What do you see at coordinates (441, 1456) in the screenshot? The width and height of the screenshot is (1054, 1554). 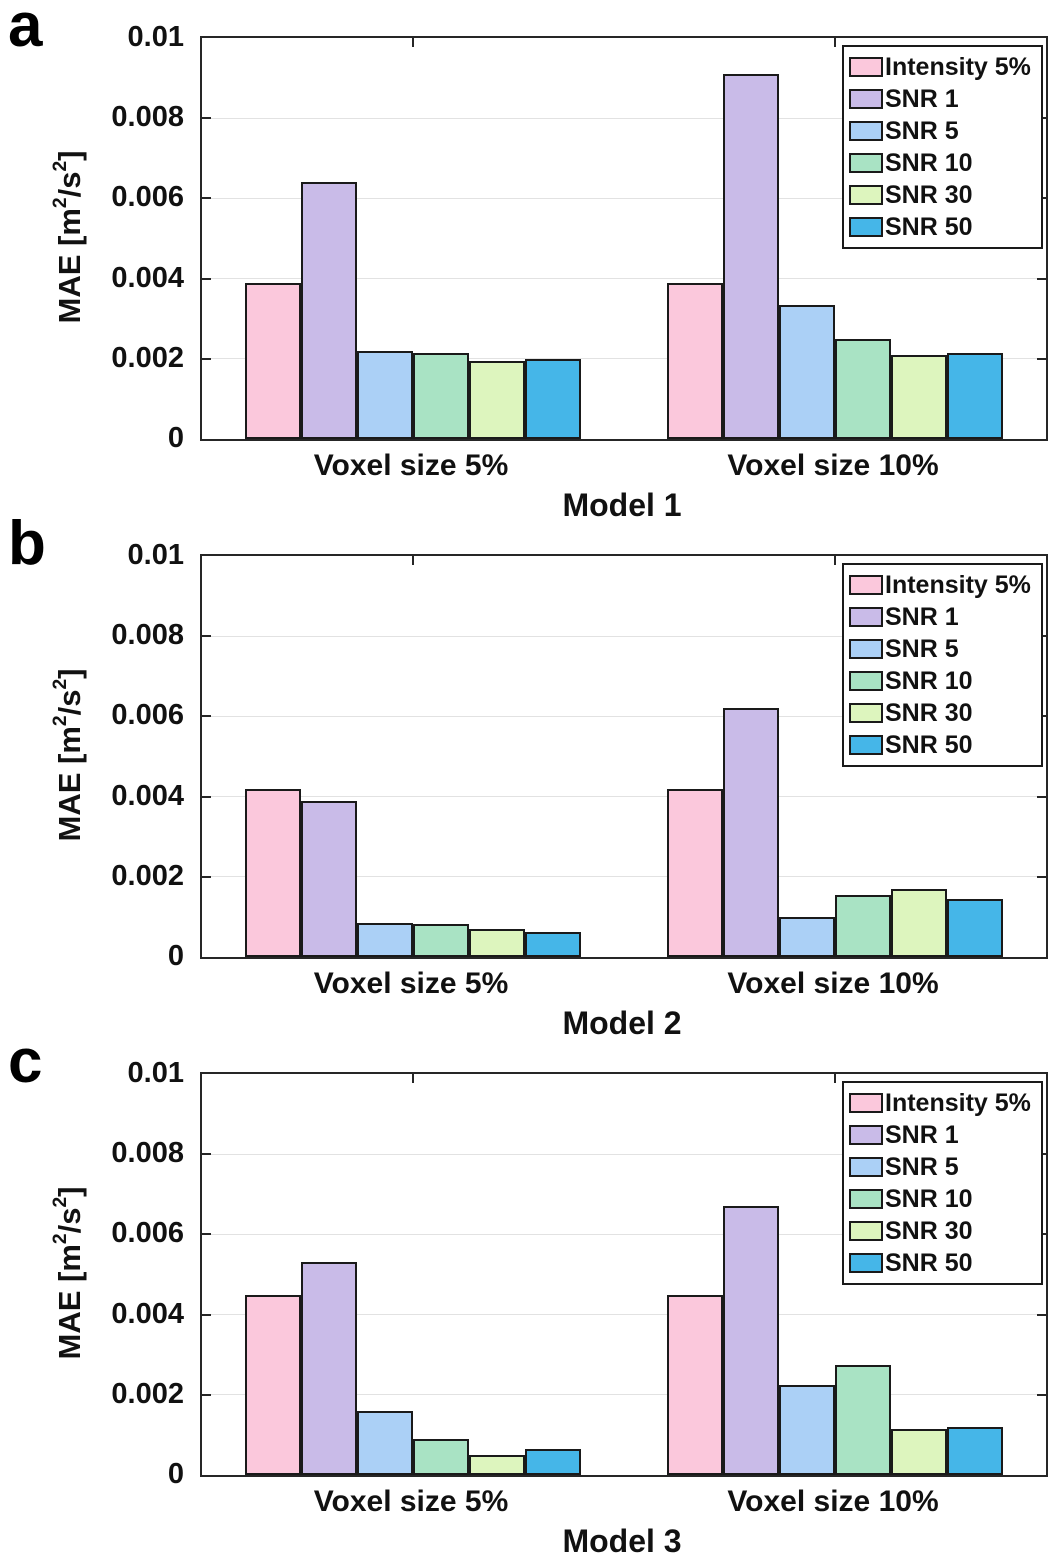 I see `bar-snr-10-group1` at bounding box center [441, 1456].